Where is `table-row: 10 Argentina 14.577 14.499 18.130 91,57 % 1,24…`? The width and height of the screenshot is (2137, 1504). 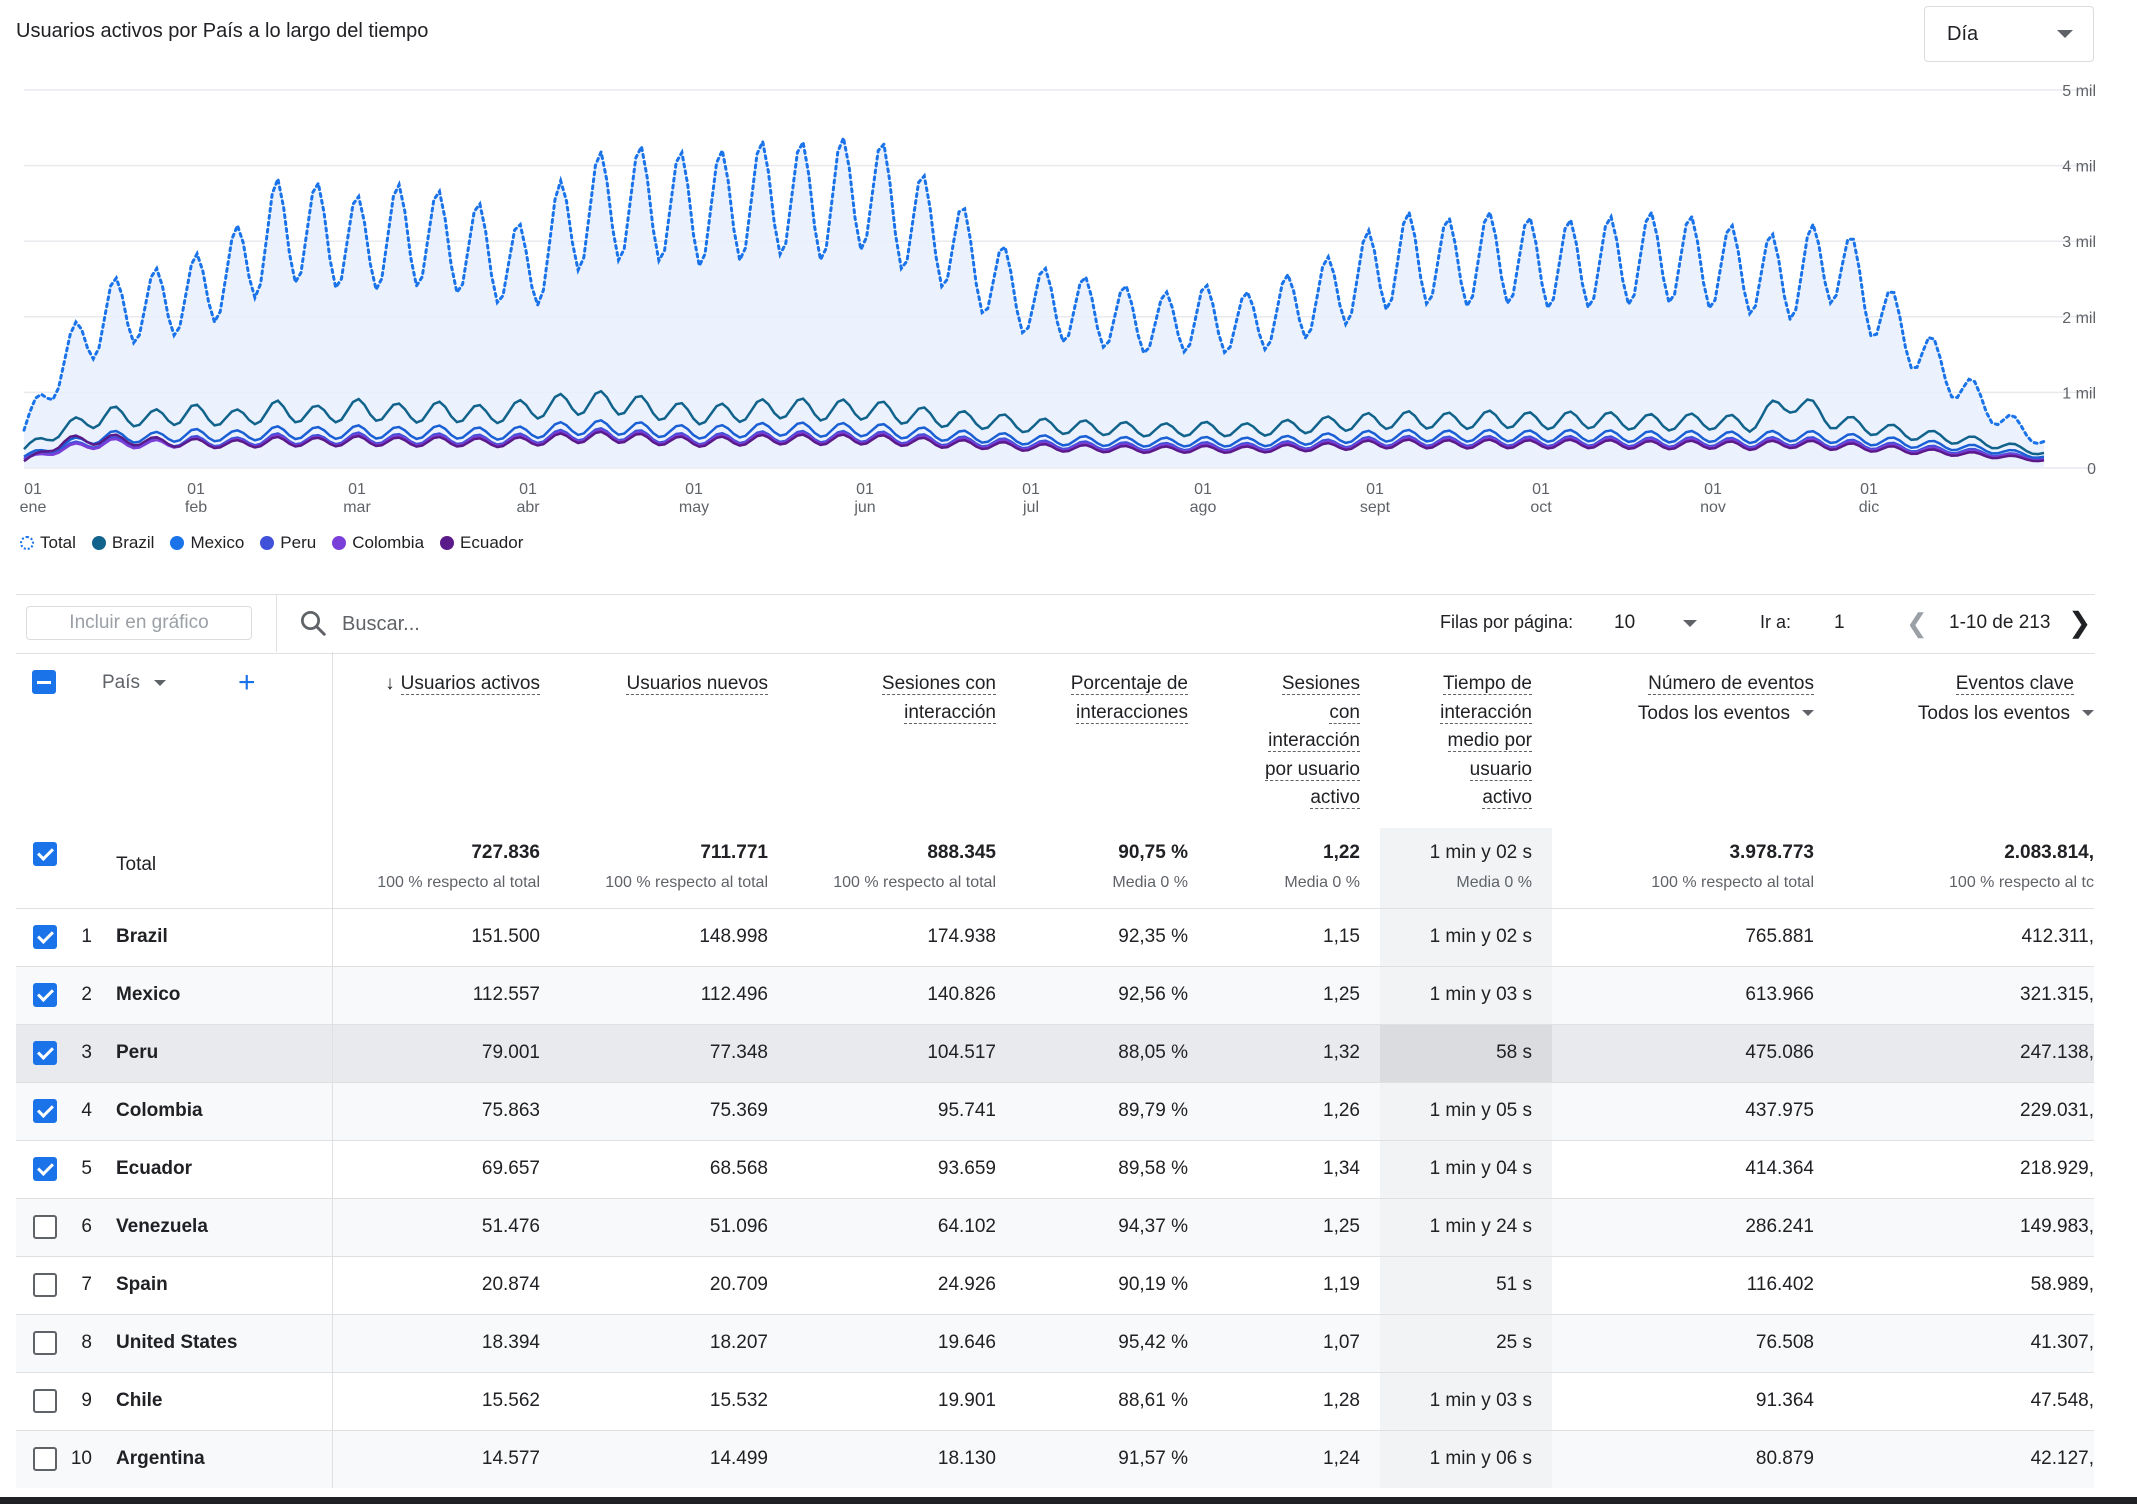 table-row: 10 Argentina 14.577 14.499 18.130 91,57 % 1,24… is located at coordinates (1055, 1458).